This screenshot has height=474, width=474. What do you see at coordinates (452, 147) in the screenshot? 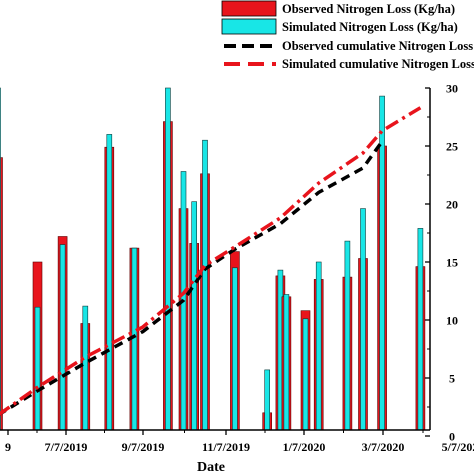
I see `y-tick-label: 25` at bounding box center [452, 147].